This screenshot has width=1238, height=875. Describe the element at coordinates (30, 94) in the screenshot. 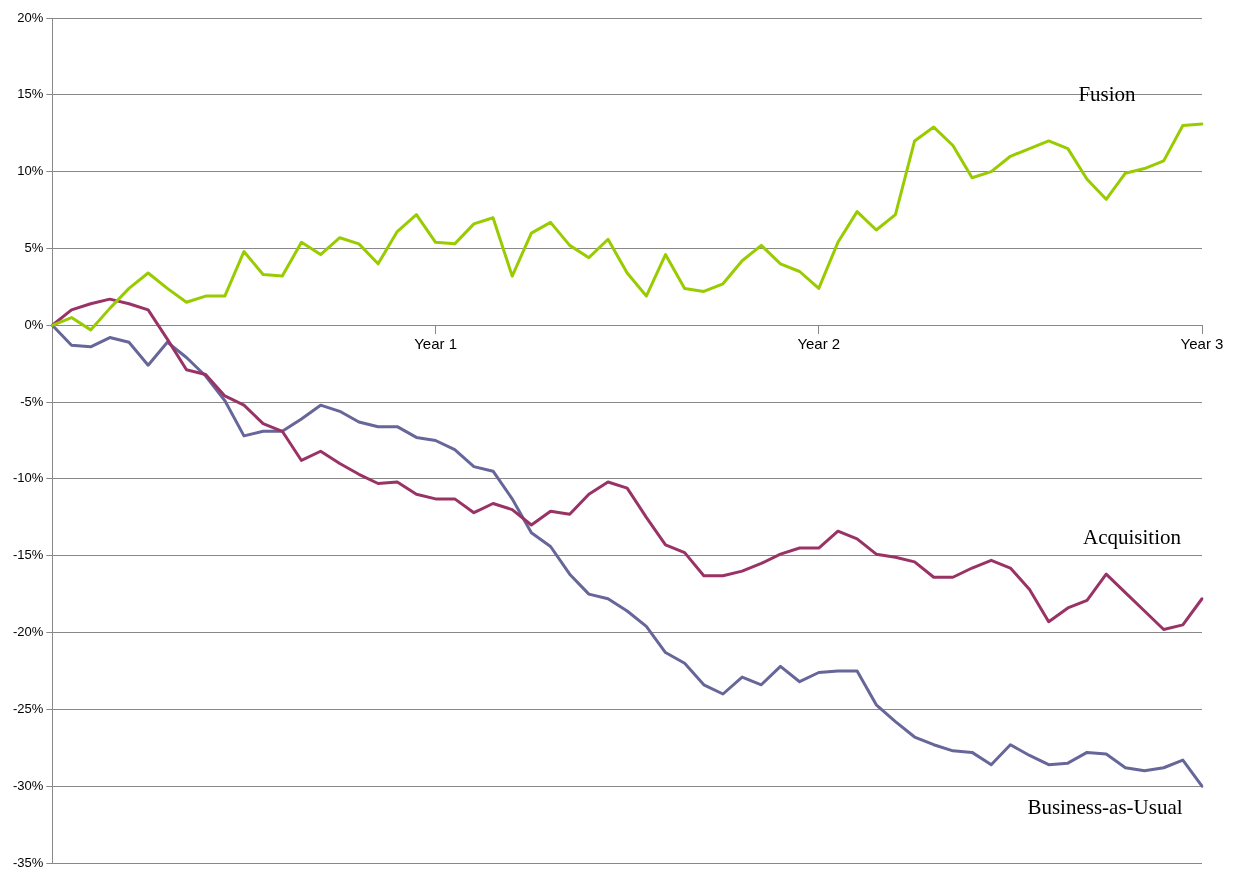

I see `y-tick-label: 15%` at that location.